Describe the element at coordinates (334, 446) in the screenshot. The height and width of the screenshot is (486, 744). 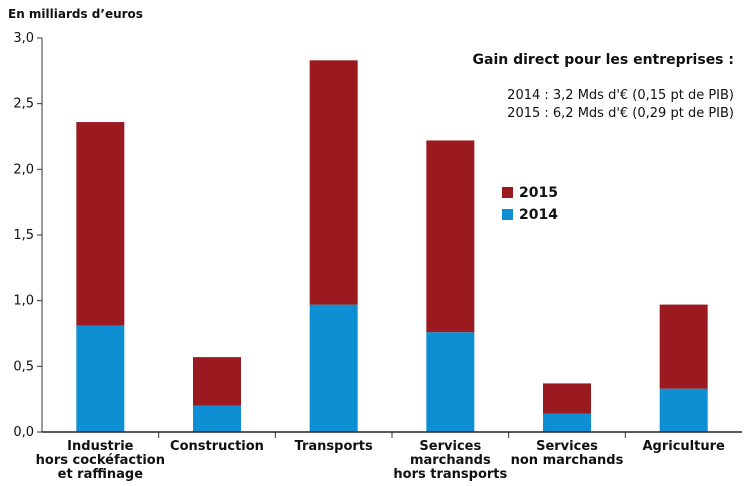
I see `x-tick-label: Transports` at that location.